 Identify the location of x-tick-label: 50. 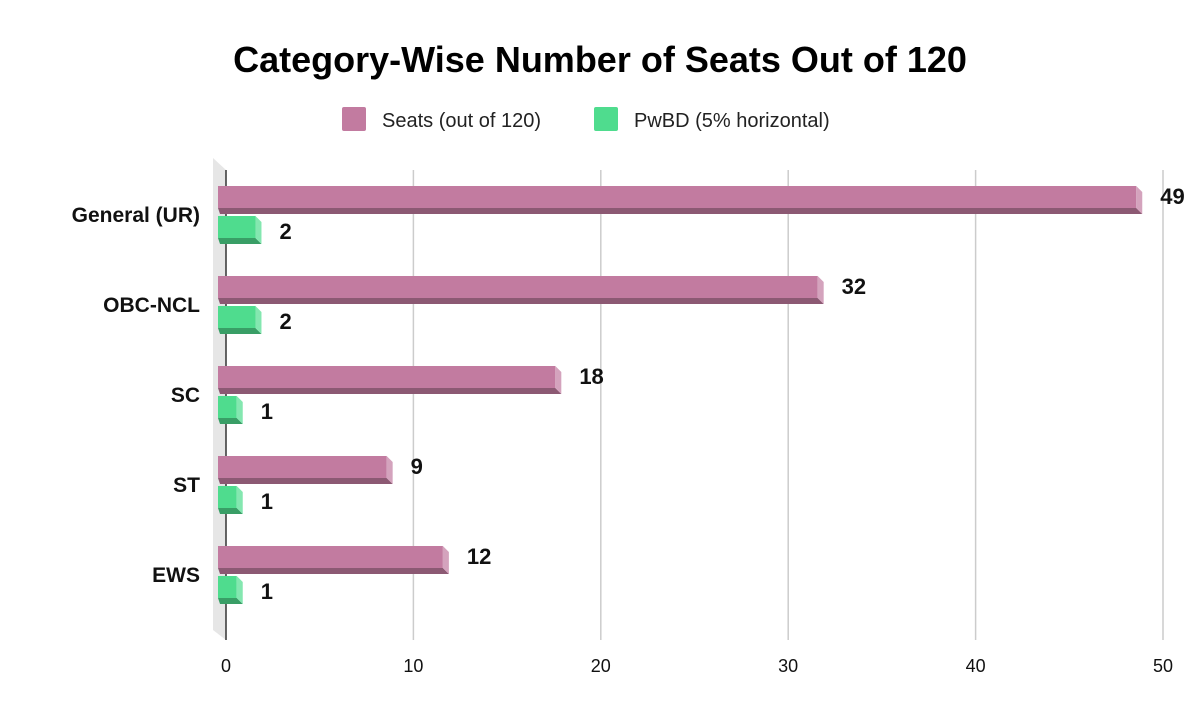
(1163, 666).